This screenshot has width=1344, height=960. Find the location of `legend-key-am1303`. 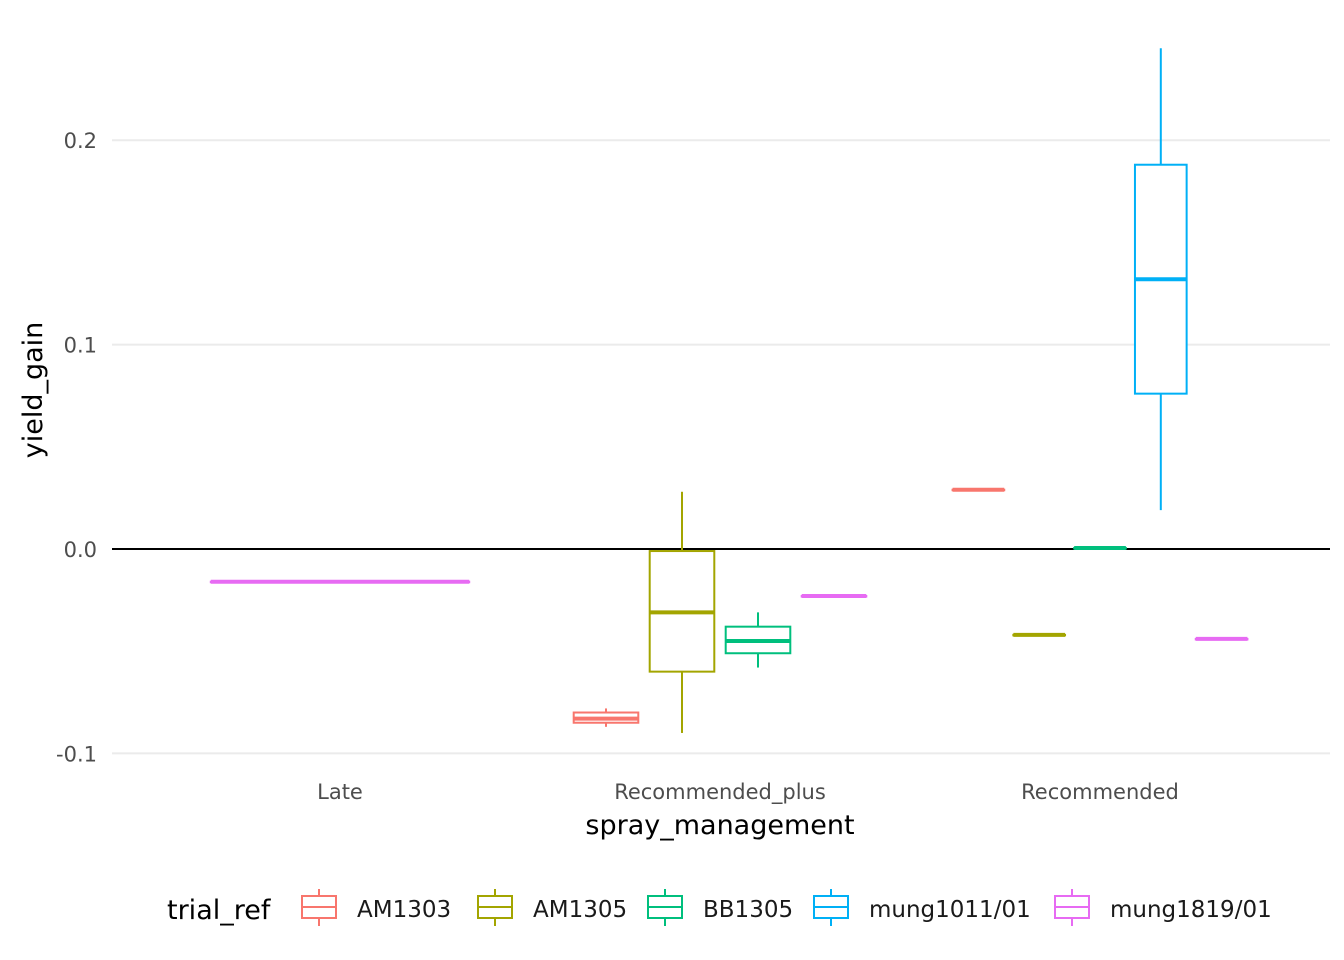

legend-key-am1303 is located at coordinates (319, 907).